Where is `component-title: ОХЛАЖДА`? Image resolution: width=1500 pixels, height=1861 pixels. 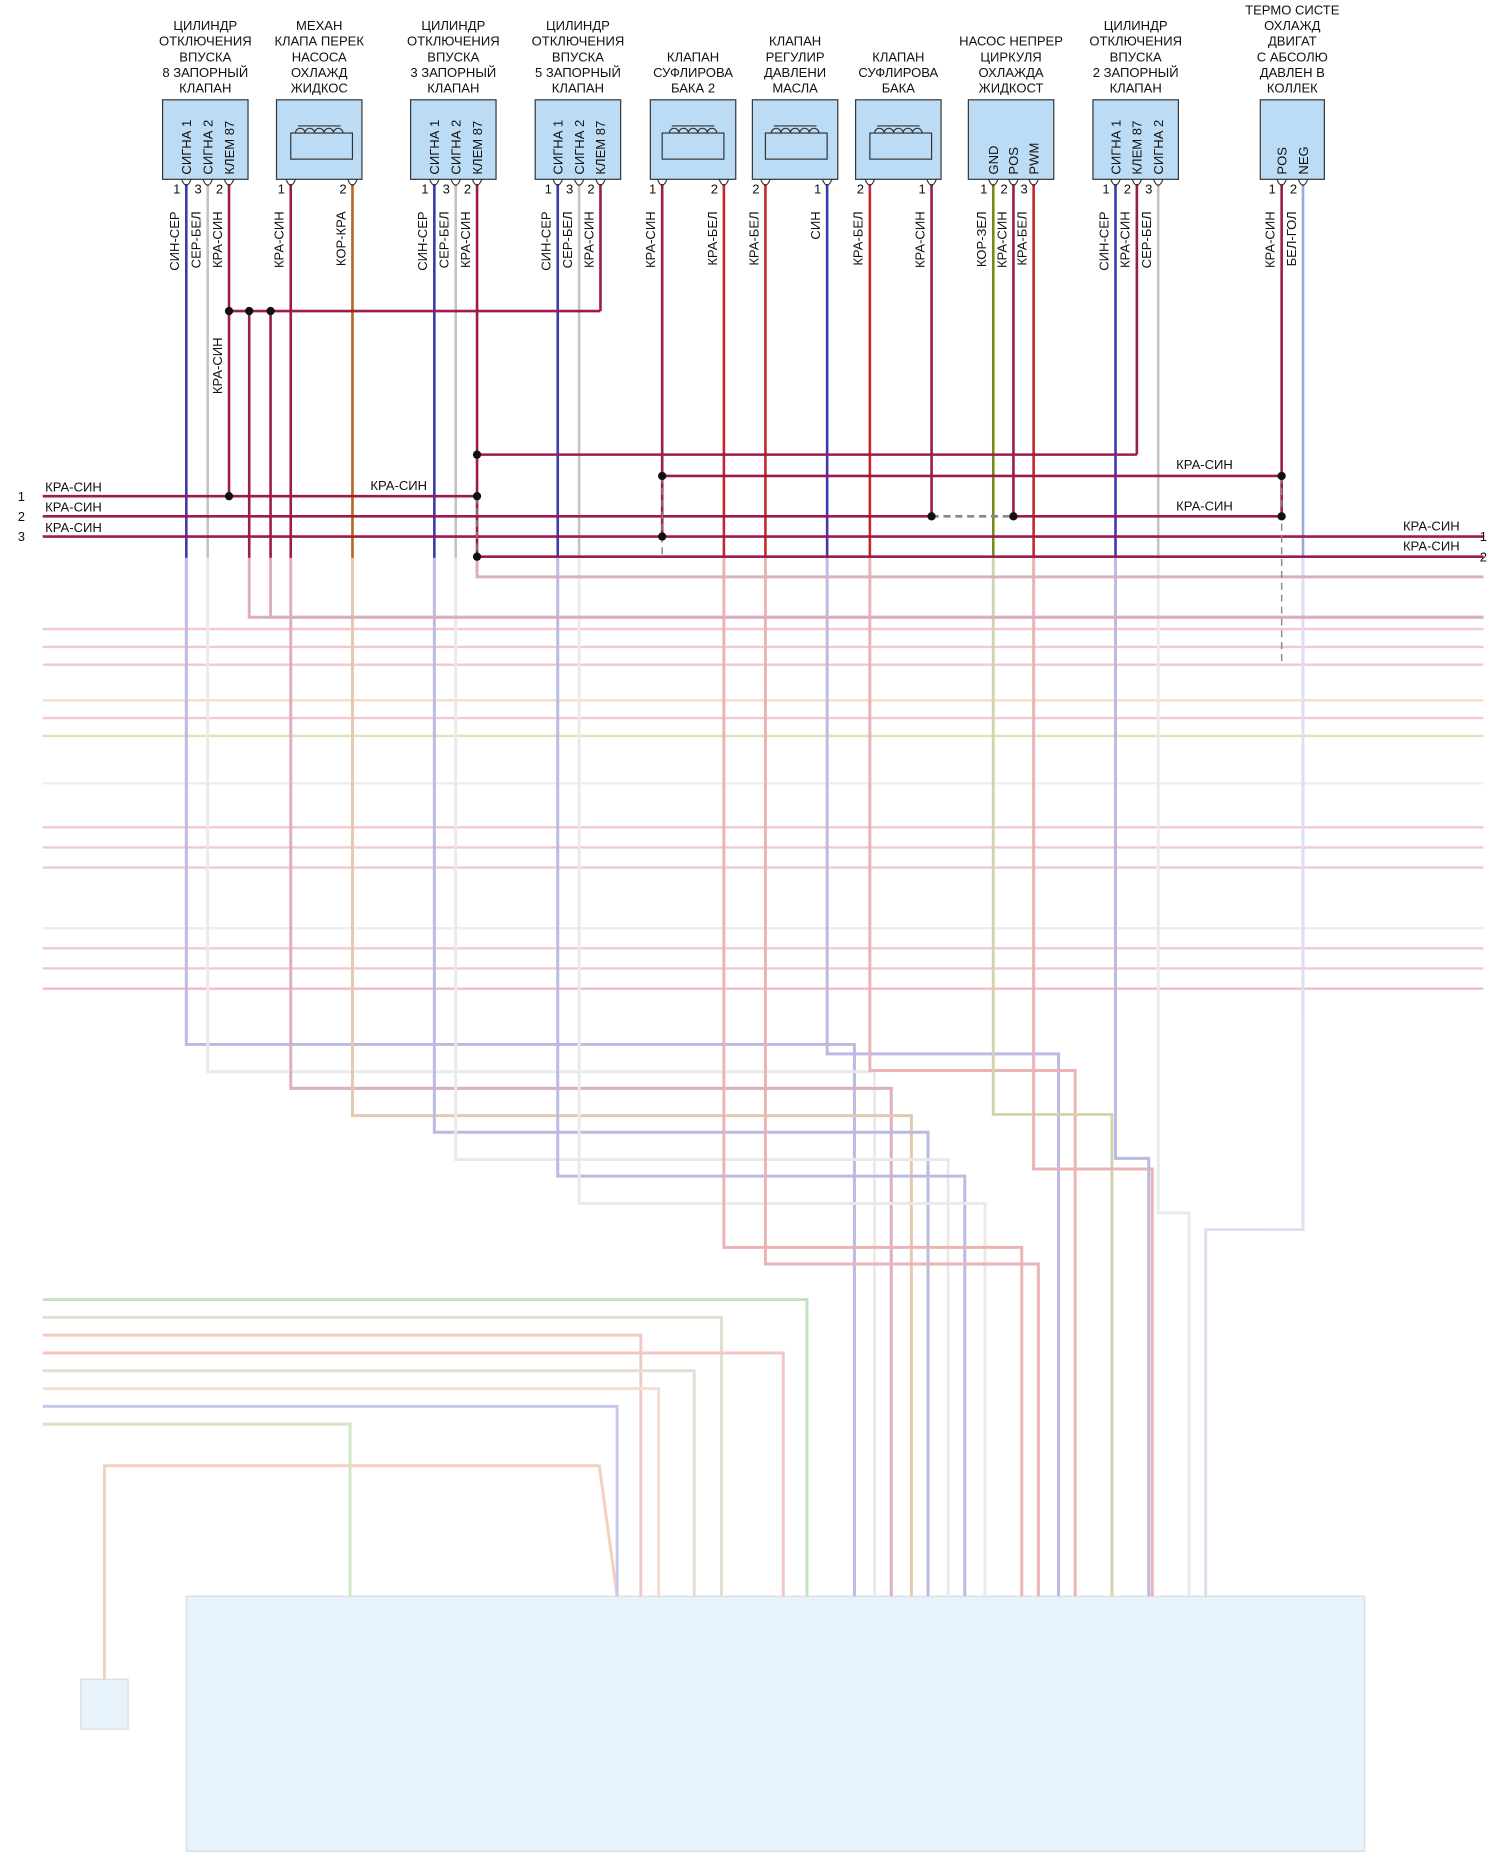
component-title: ОХЛАЖДА is located at coordinates (1011, 72).